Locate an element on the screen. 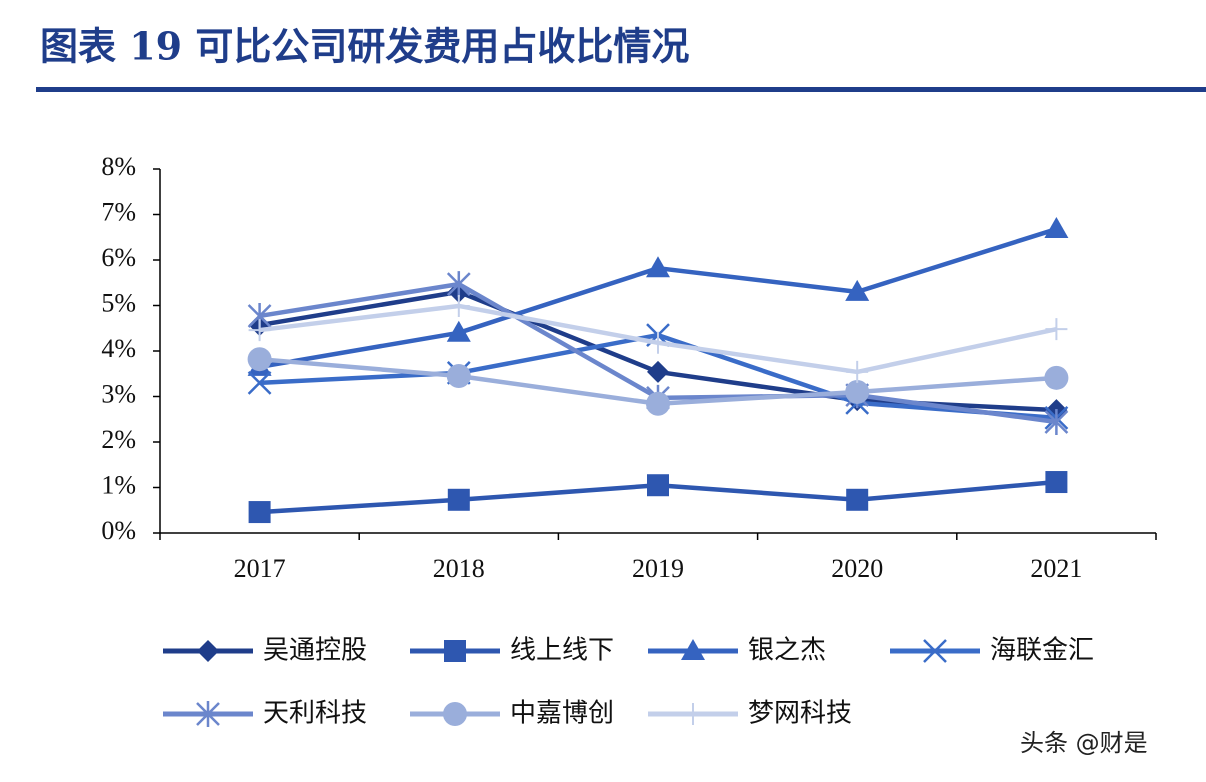 The width and height of the screenshot is (1206, 782). y-tick-label: 7% is located at coordinates (118, 211).